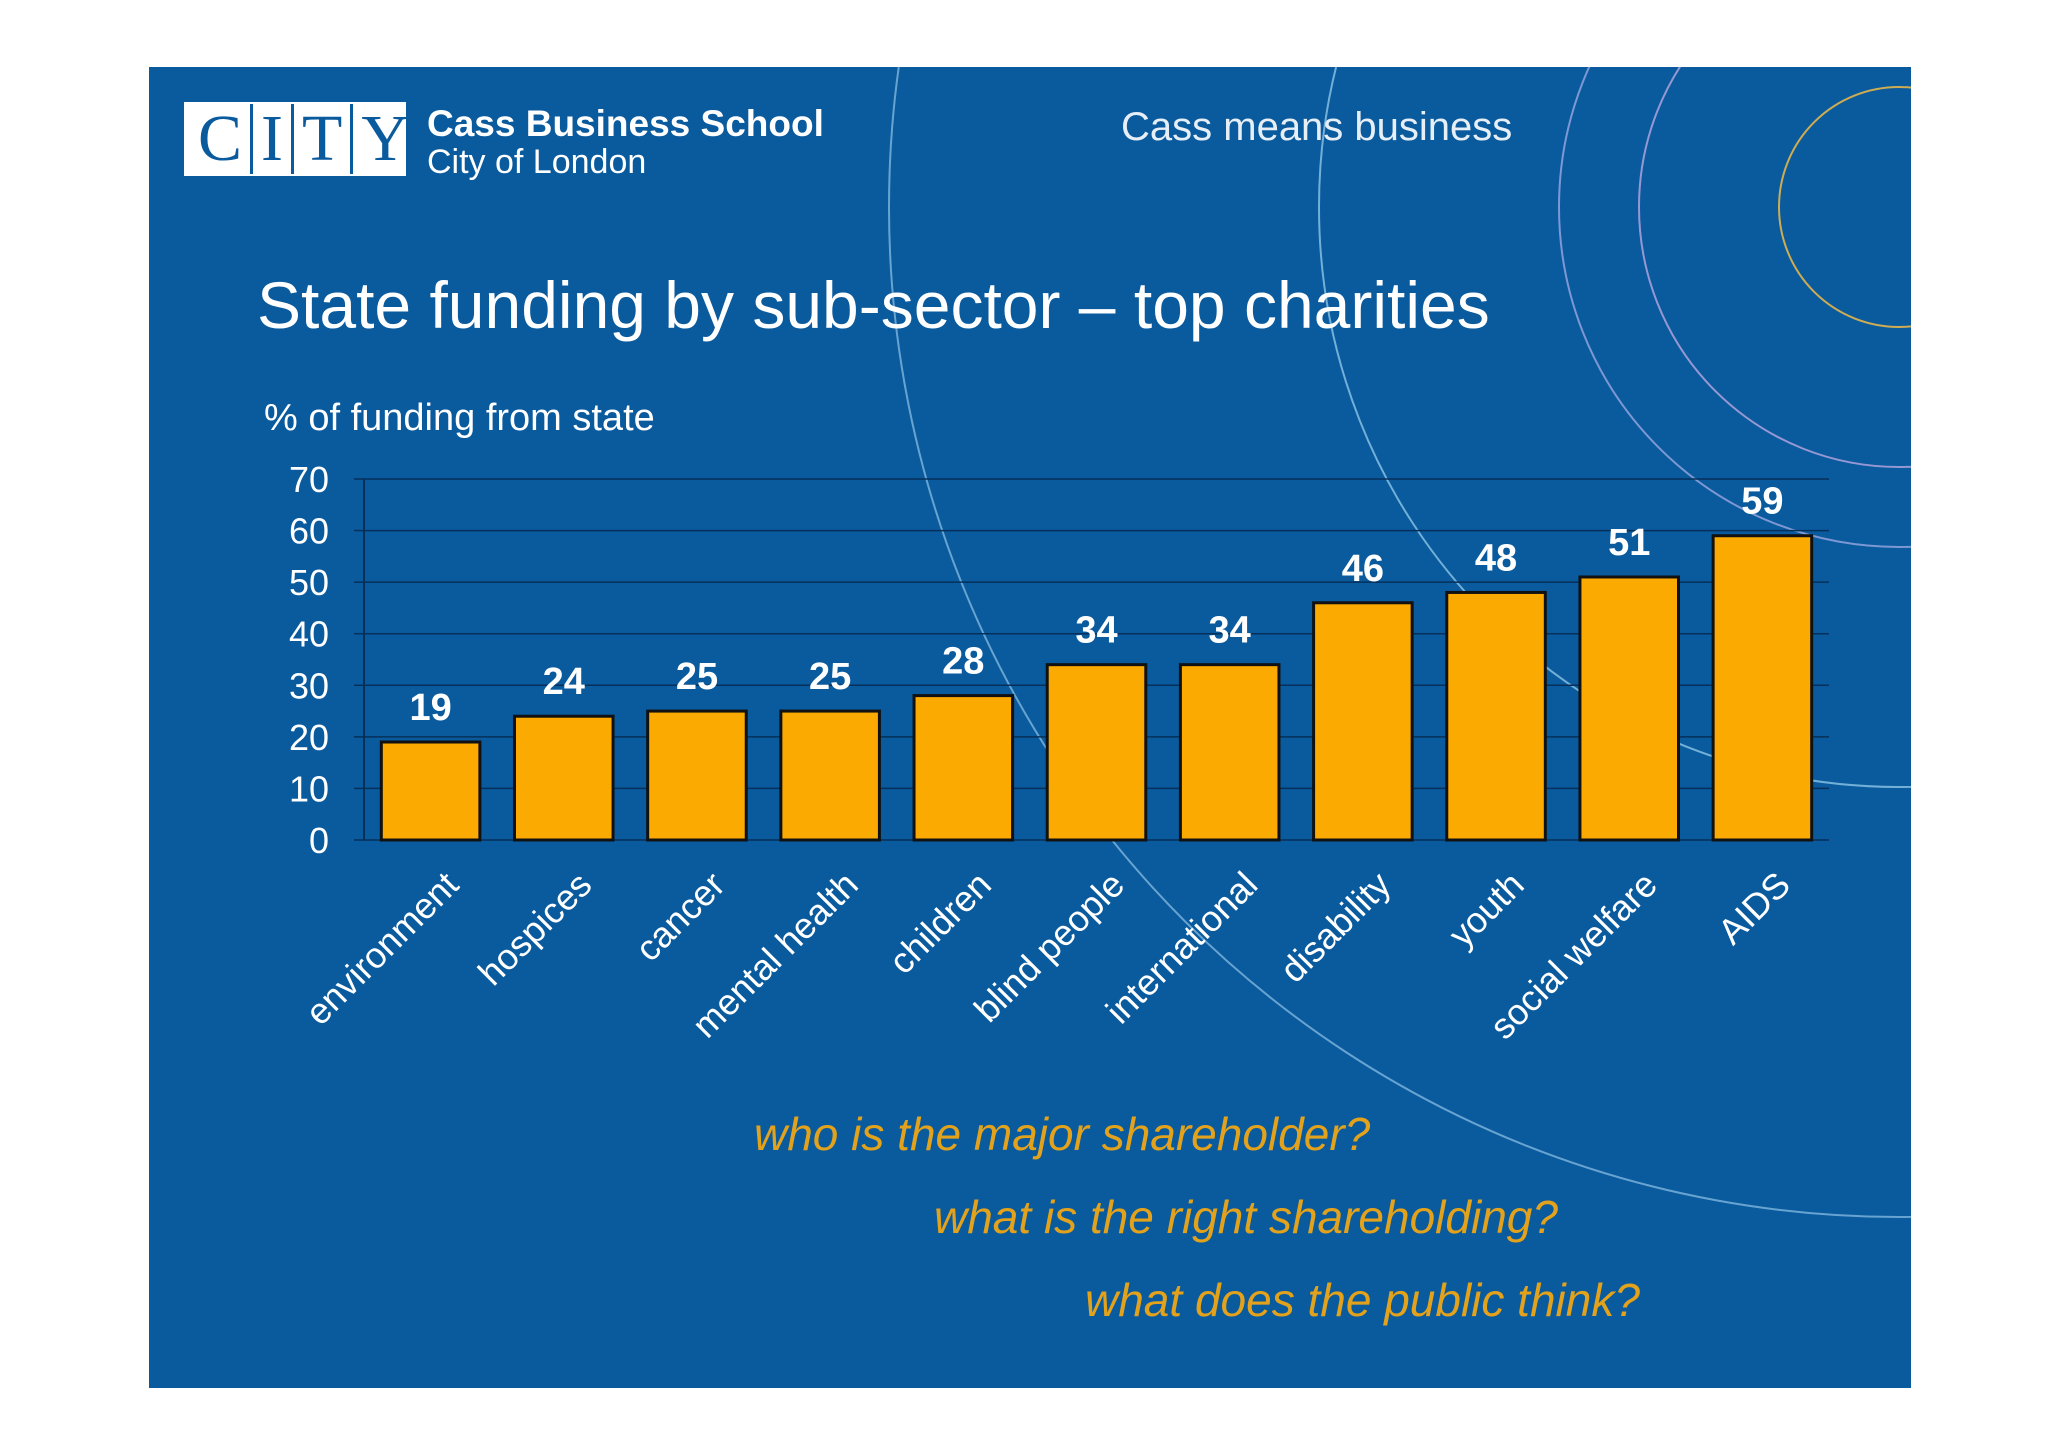 This screenshot has width=2048, height=1448. I want to click on x-tick-label: hospices, so click(534, 928).